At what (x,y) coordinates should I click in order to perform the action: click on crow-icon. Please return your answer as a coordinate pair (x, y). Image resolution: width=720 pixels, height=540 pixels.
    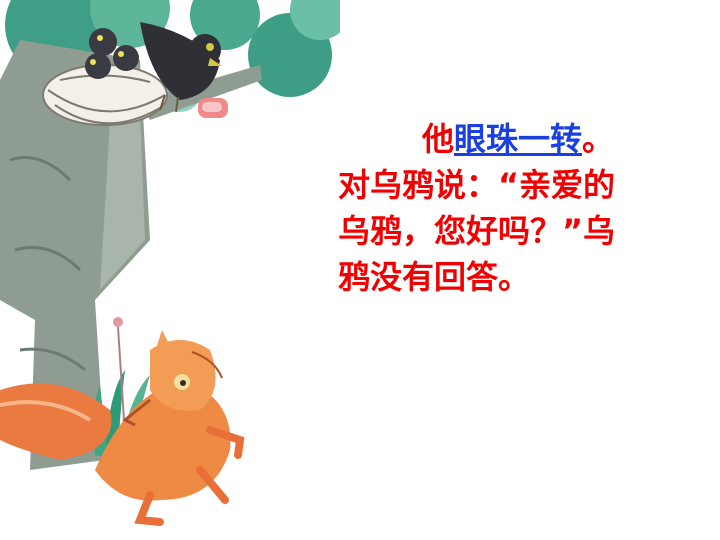
    Looking at the image, I should click on (153, 67).